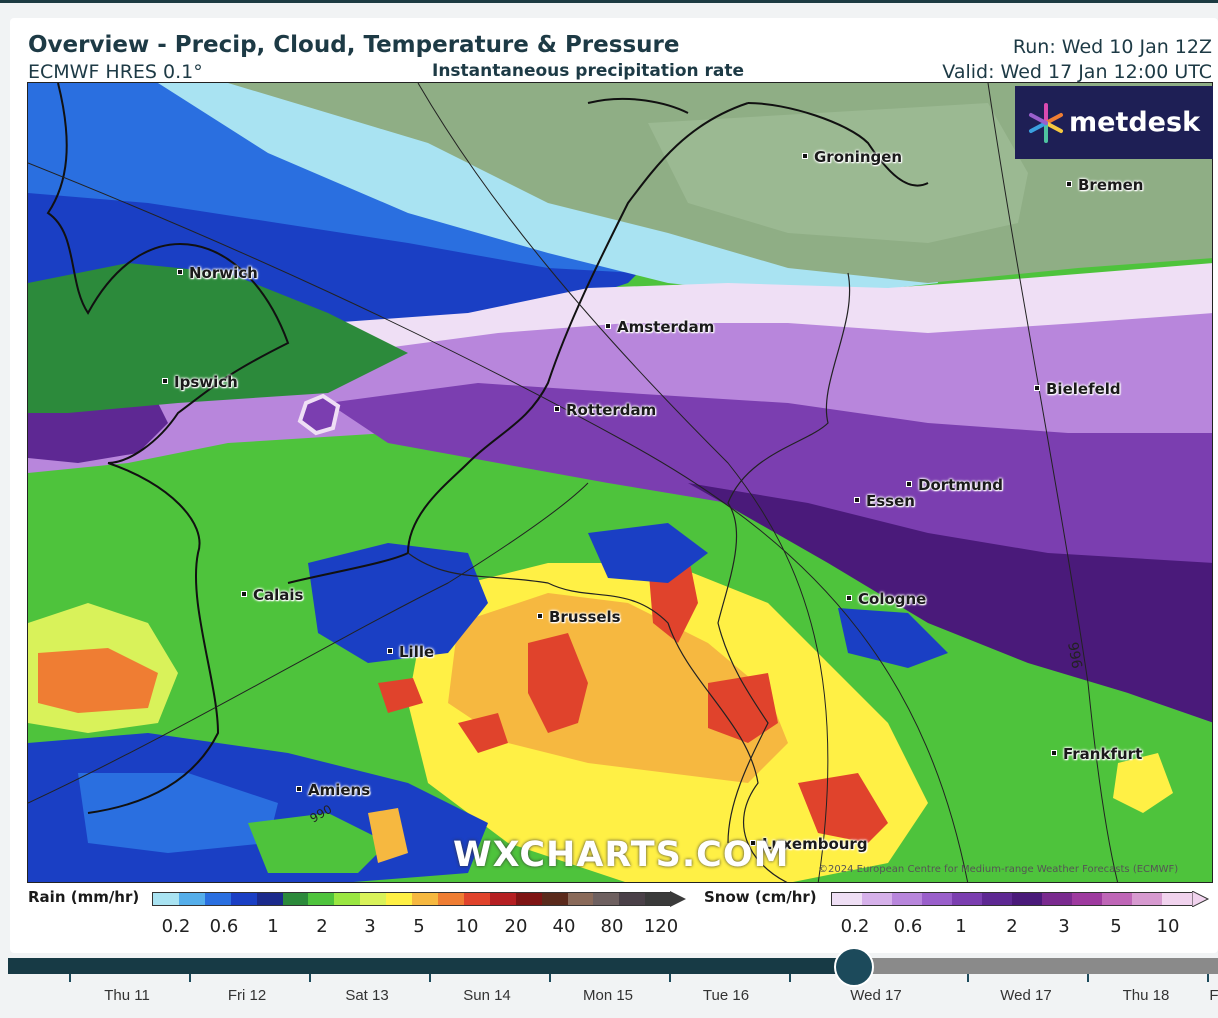 The image size is (1218, 1018). What do you see at coordinates (1201, 899) in the screenshot?
I see `snow-colorbar-arrow` at bounding box center [1201, 899].